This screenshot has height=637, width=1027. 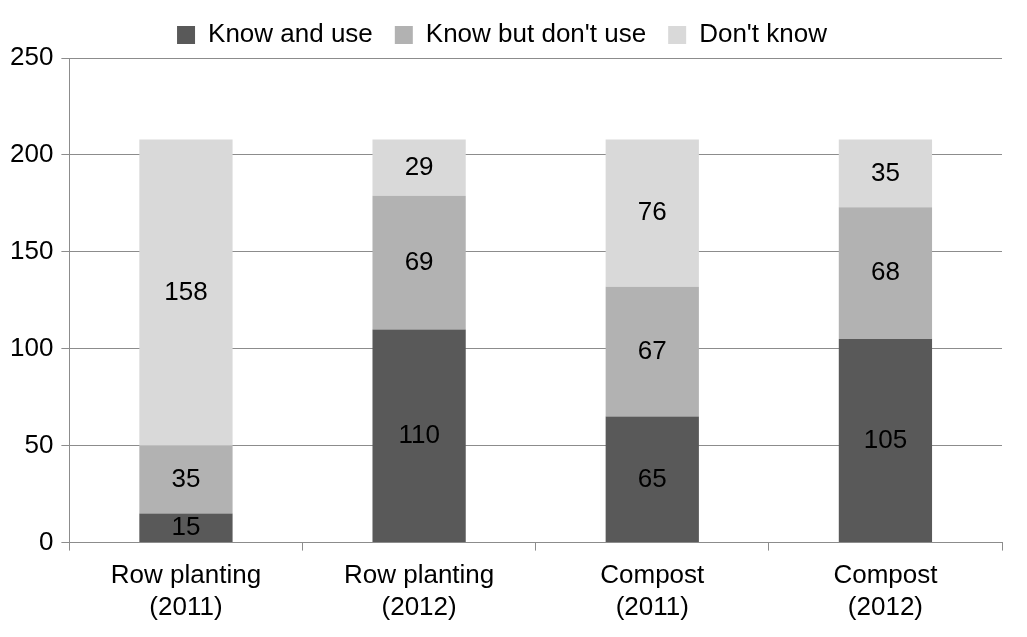 I want to click on data-label: 68, so click(x=885, y=271).